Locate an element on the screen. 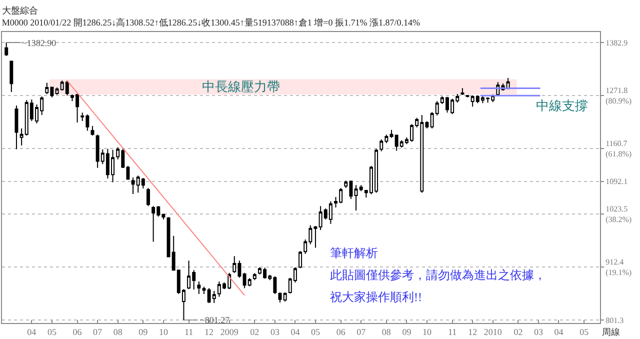  annotation: 祝大家操作順利!! is located at coordinates (376, 297).